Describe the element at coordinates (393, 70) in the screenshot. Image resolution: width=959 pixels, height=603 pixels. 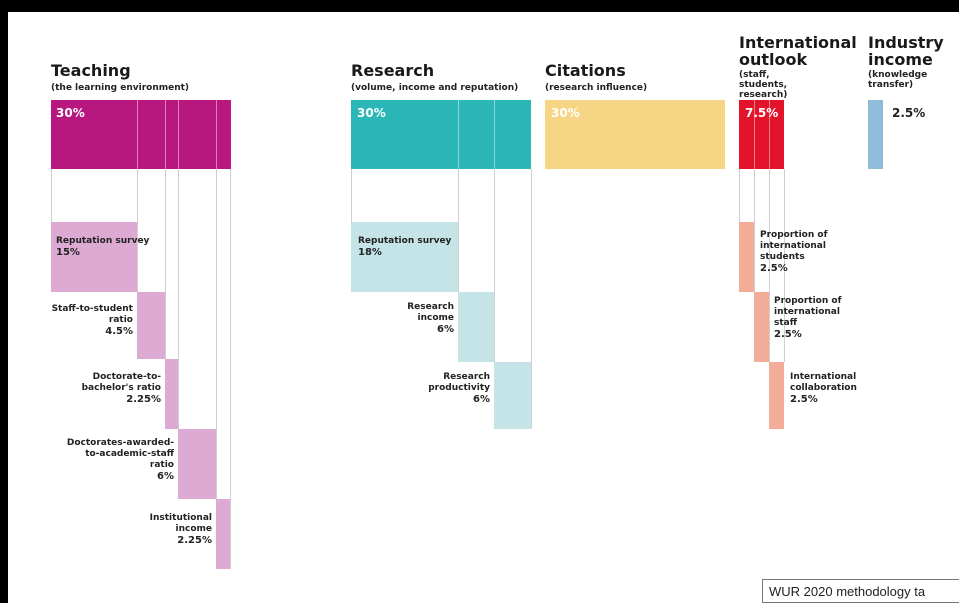
I see `research-title: Research` at that location.